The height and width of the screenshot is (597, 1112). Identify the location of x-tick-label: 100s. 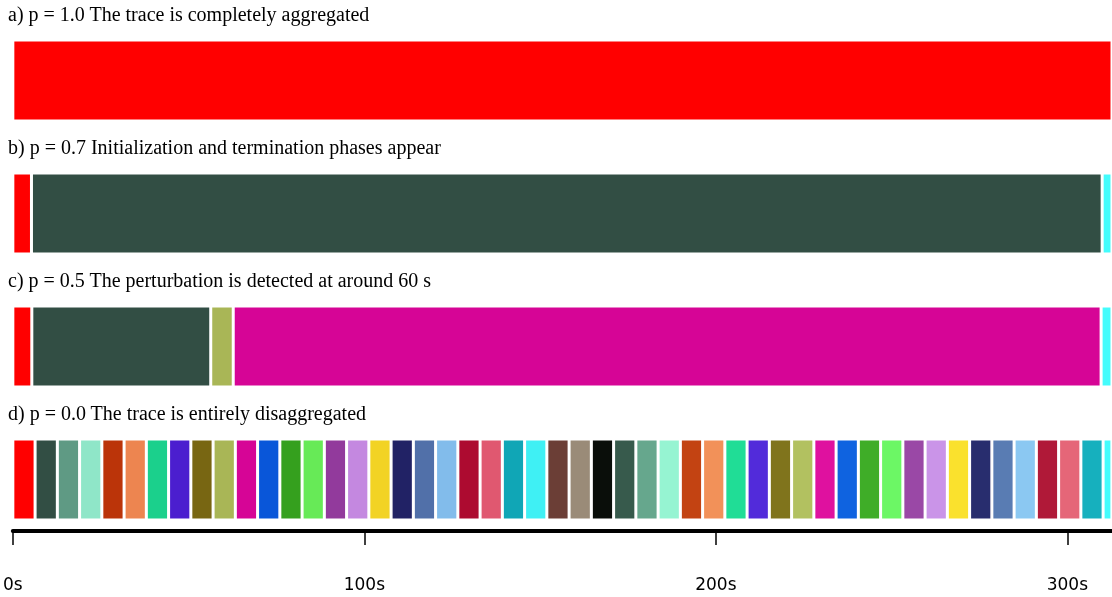
(364, 583).